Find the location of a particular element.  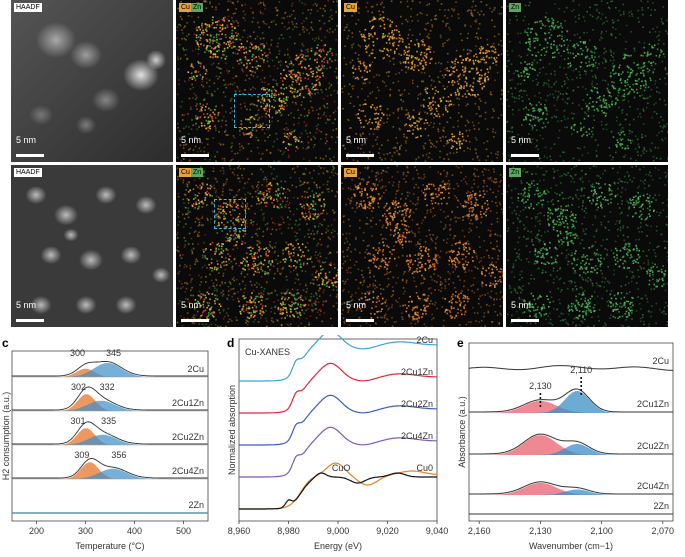

cu-zn-overlay-image-b: Cu Zn 5 nm b is located at coordinates (257, 246).